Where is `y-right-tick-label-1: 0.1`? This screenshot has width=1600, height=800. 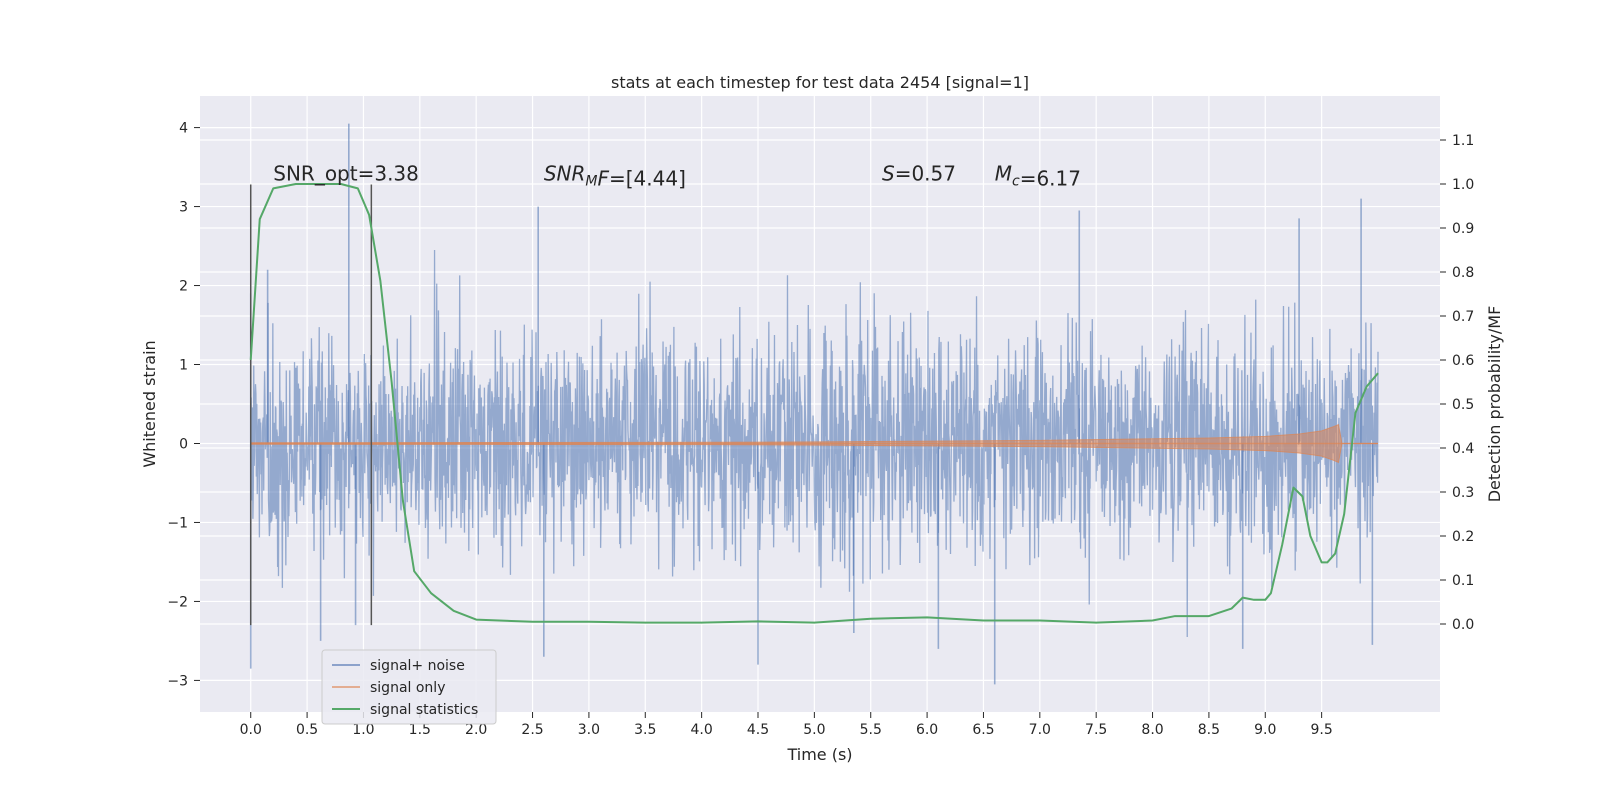 y-right-tick-label-1: 0.1 is located at coordinates (1463, 581).